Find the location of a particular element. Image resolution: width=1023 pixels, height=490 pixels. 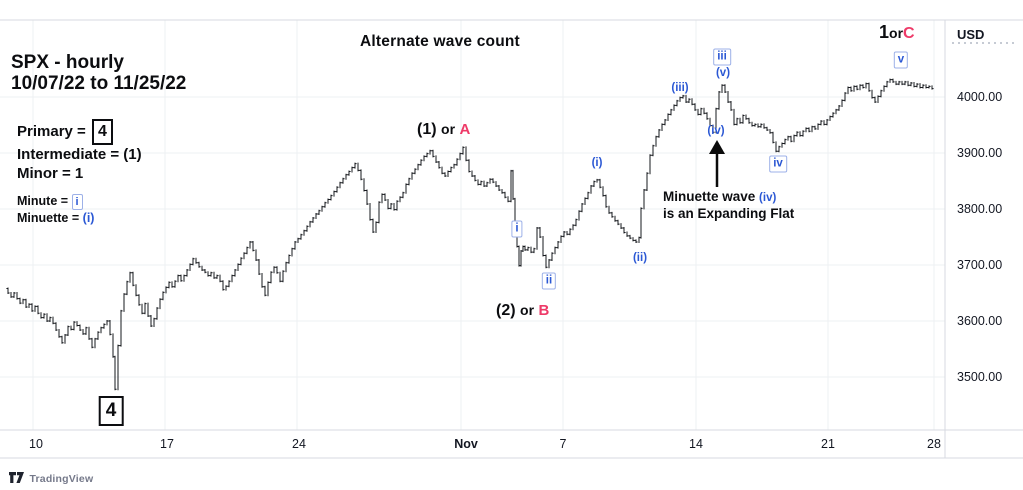

time-tick-17: 17 is located at coordinates (167, 444).